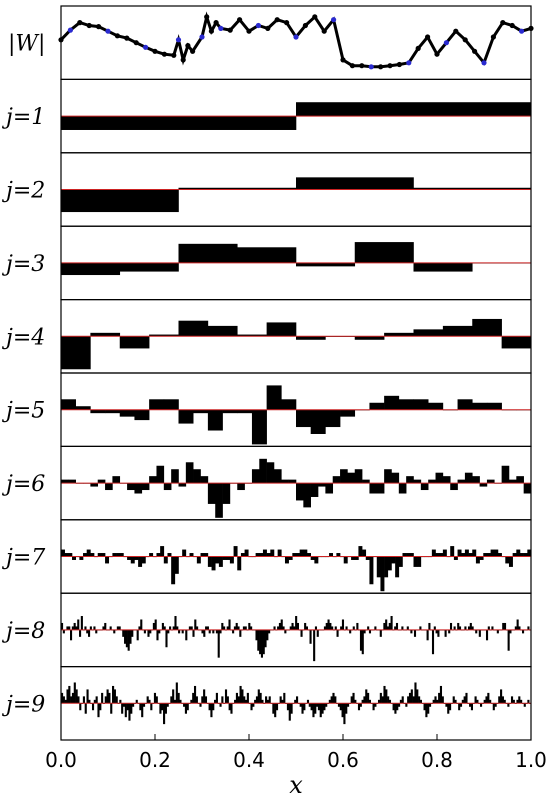 Image resolution: width=560 pixels, height=804 pixels. I want to click on row-label: j=8, so click(23, 631).